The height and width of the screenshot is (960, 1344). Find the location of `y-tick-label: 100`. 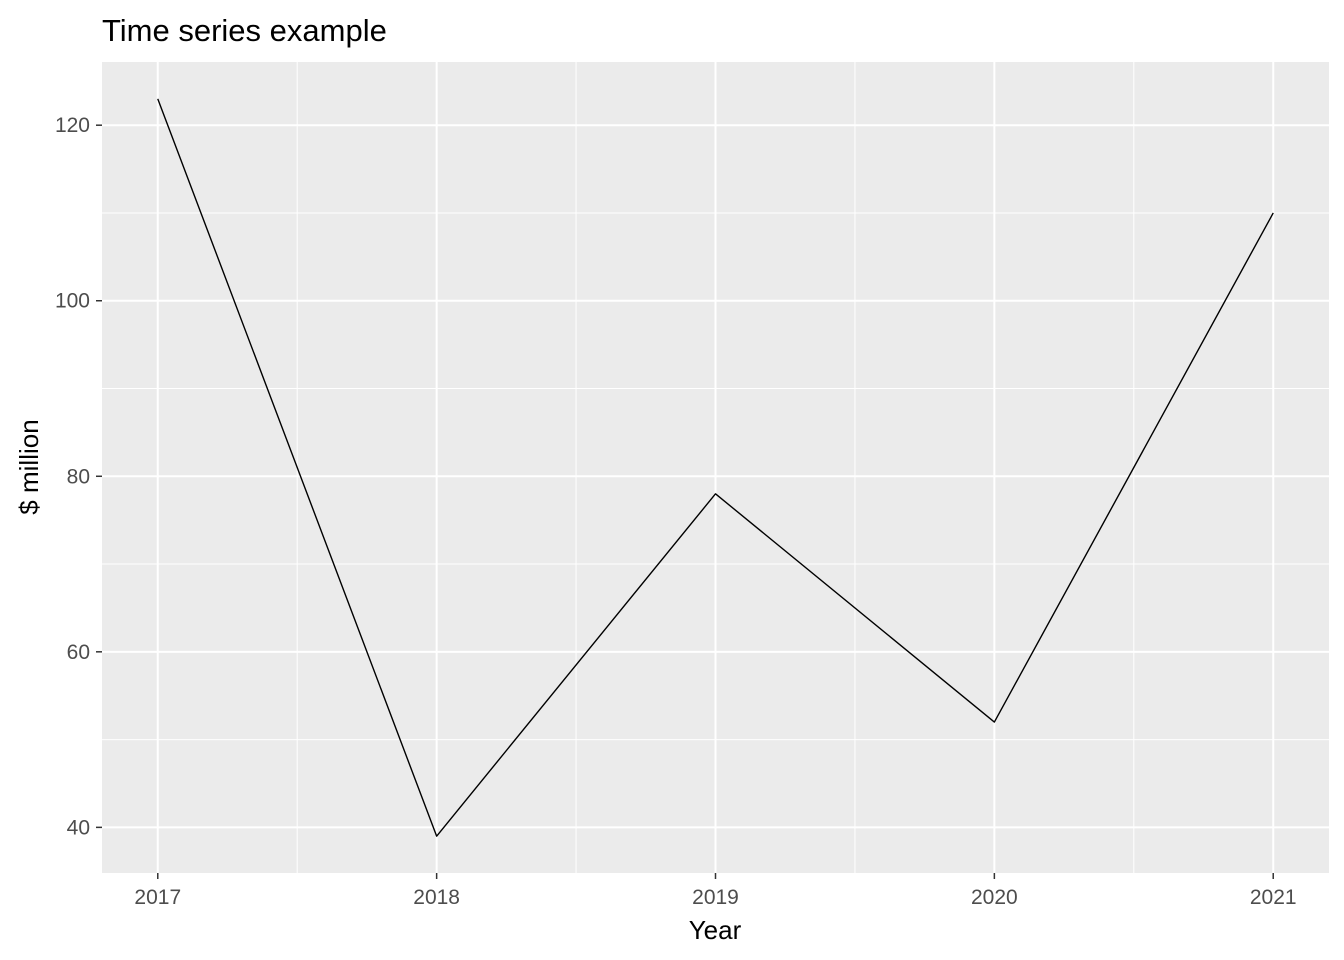

y-tick-label: 100 is located at coordinates (72, 301).